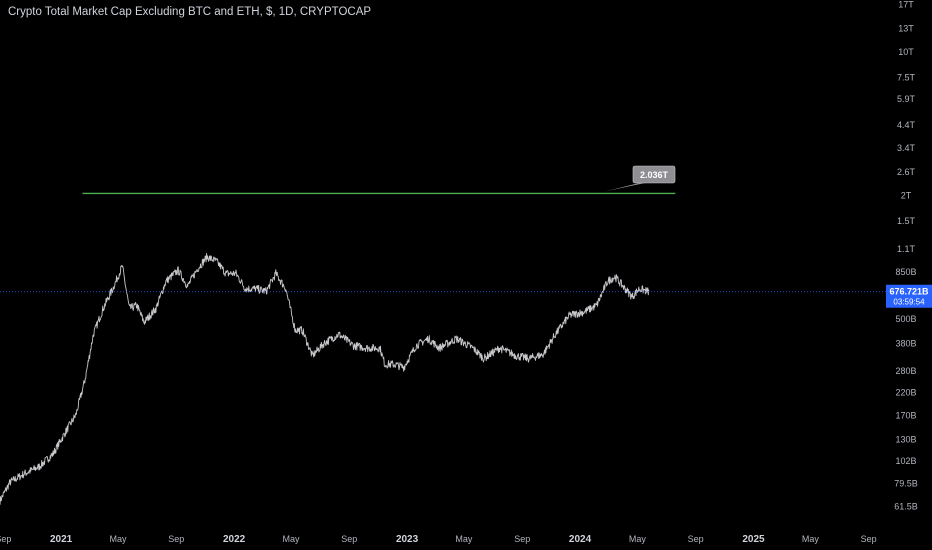 This screenshot has height=550, width=932. What do you see at coordinates (909, 292) in the screenshot?
I see `last-price-value: 676.721B` at bounding box center [909, 292].